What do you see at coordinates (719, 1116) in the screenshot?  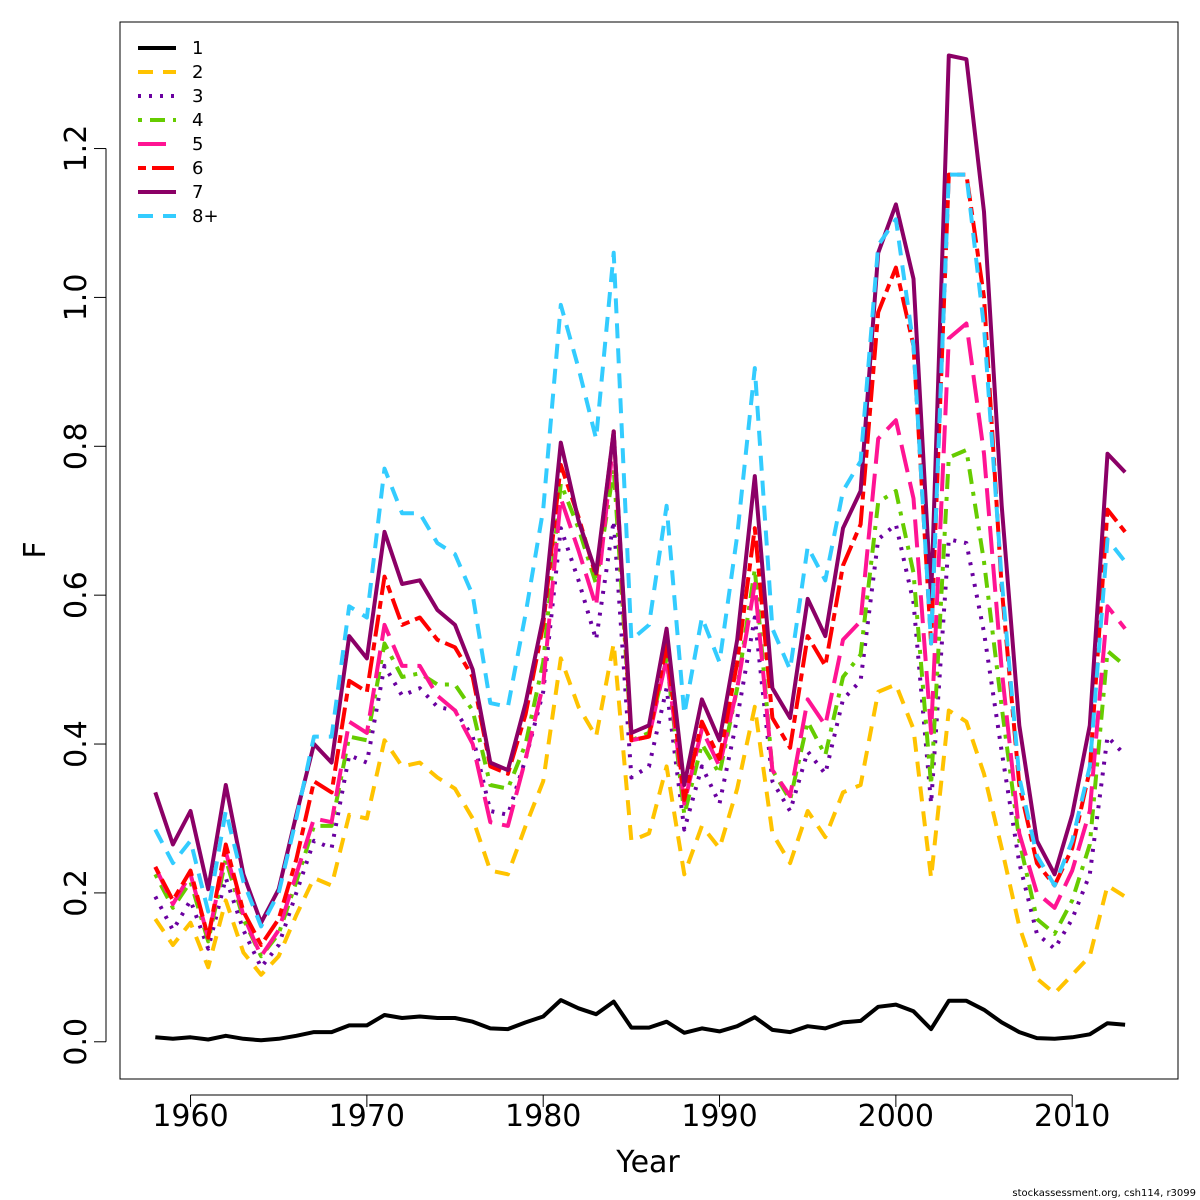 I see `x-tick-label: 1990` at bounding box center [719, 1116].